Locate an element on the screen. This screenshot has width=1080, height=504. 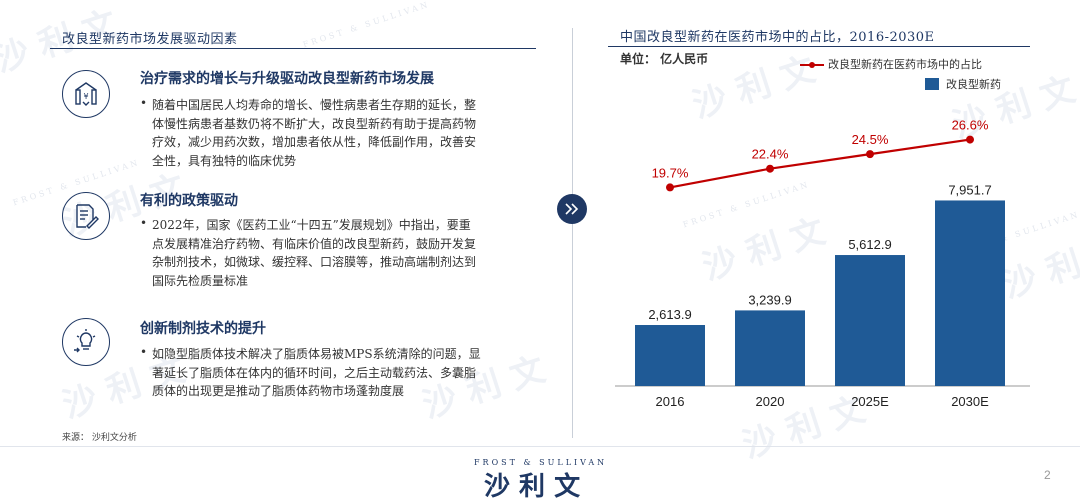
x-tick-label: 2030E is located at coordinates (970, 401).